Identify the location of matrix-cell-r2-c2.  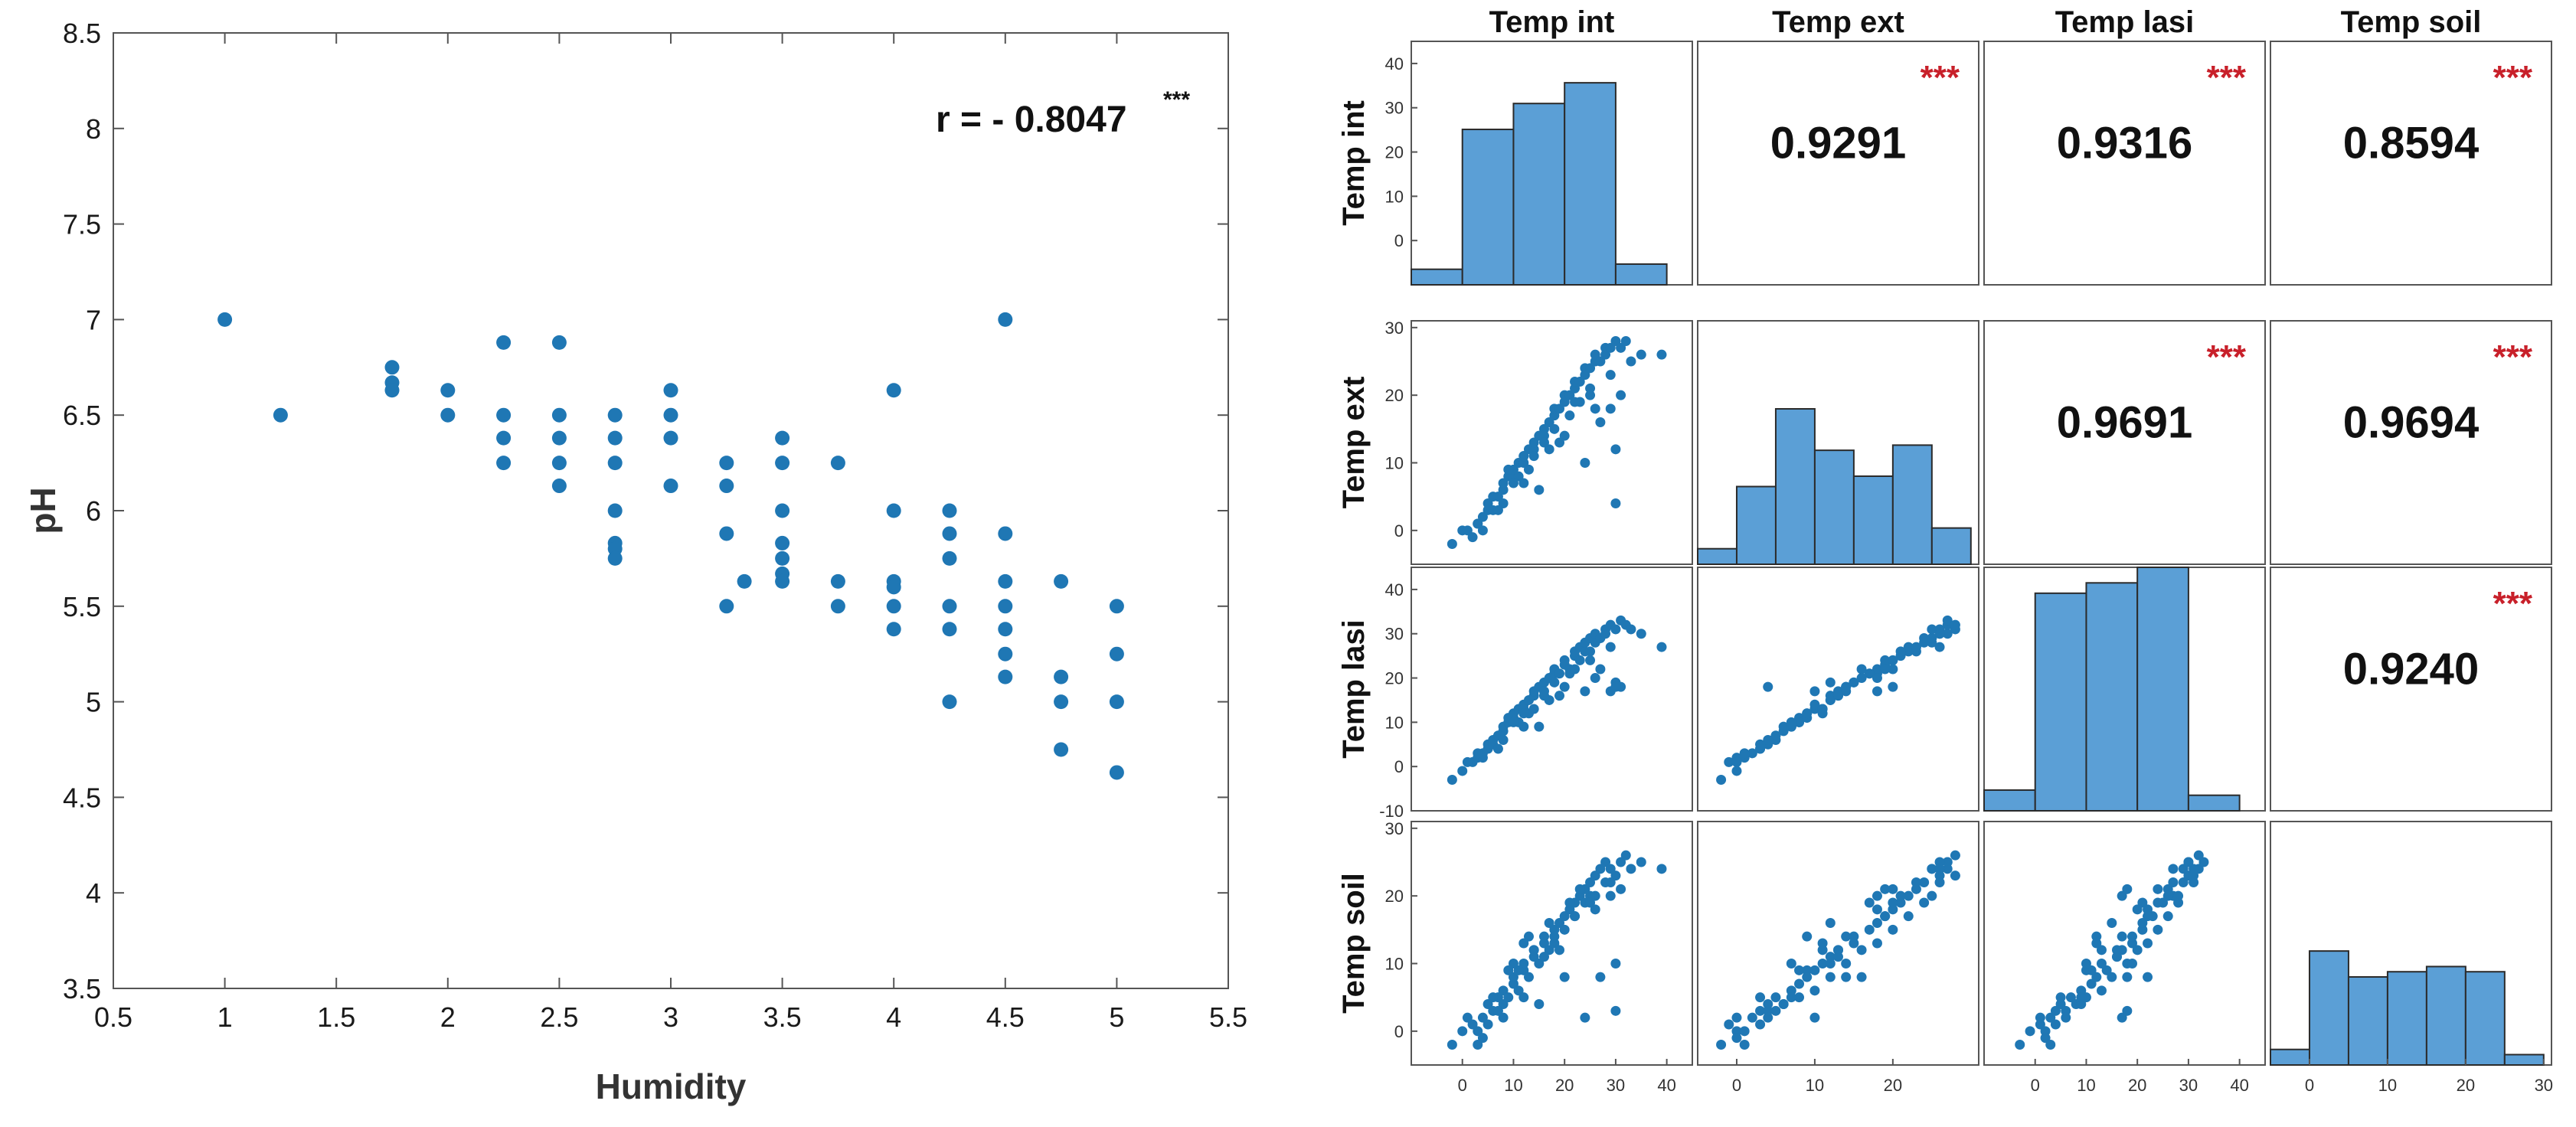
(2124, 689).